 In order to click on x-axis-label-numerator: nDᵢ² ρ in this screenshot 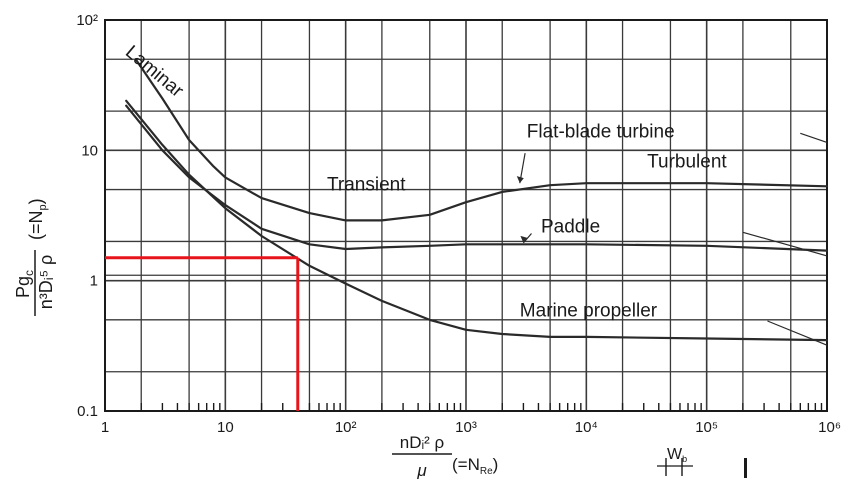, I will do `click(422, 442)`.